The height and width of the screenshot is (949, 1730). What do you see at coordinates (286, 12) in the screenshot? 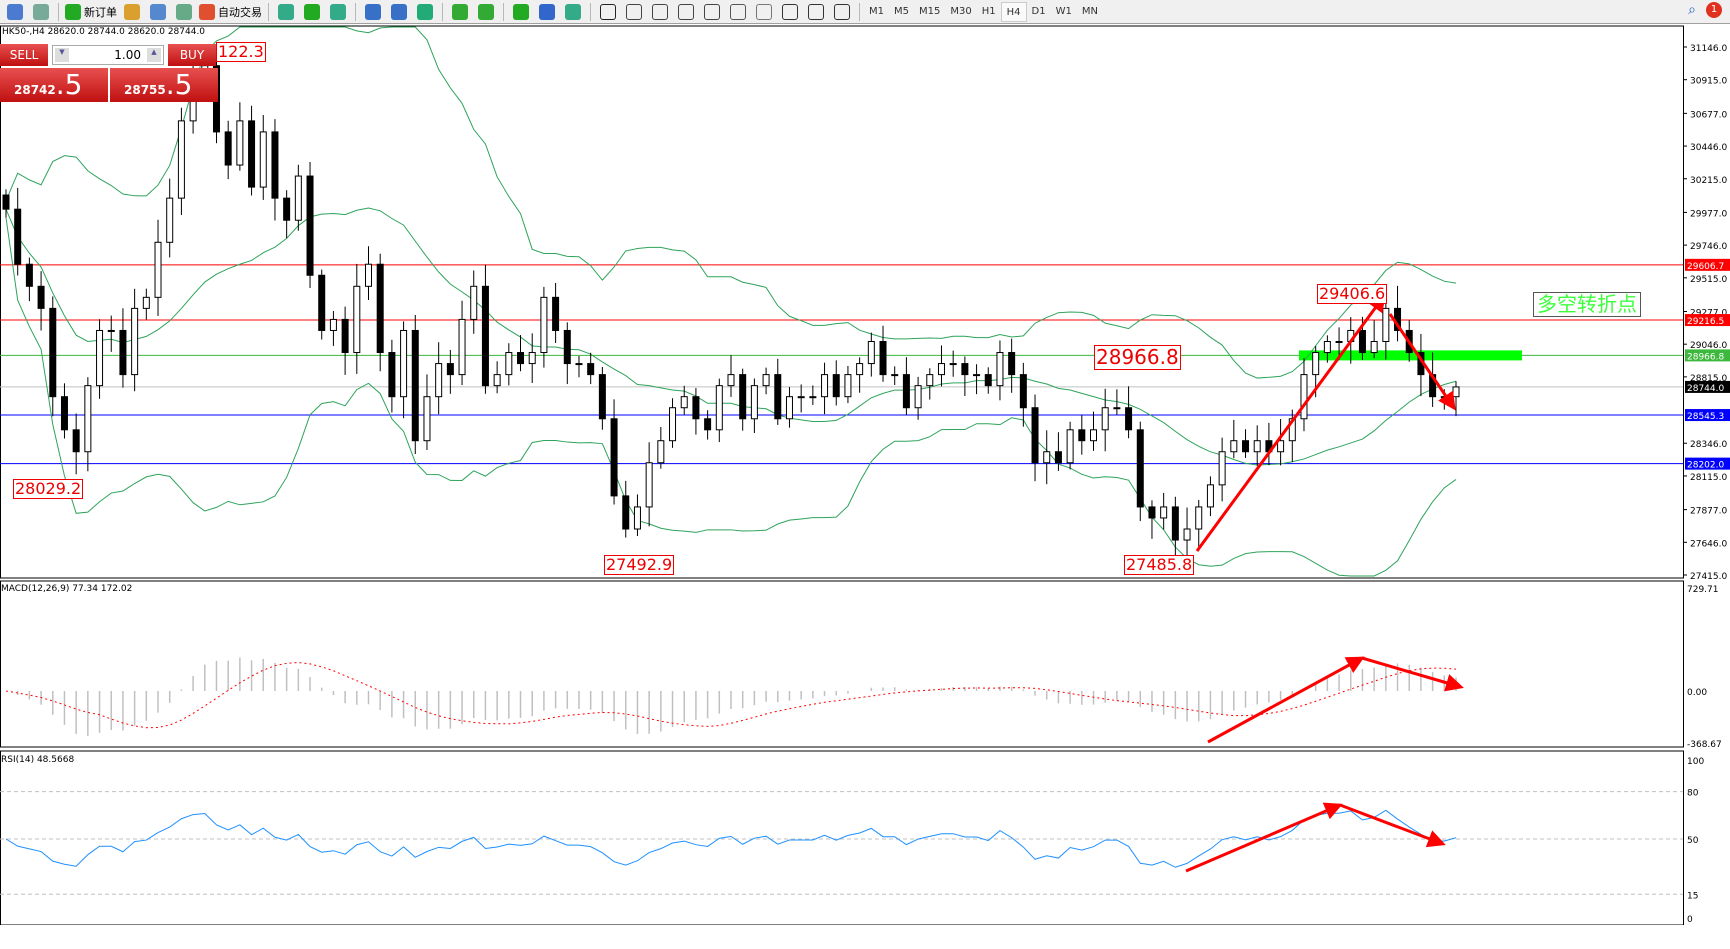
I see `bar-chart-button` at bounding box center [286, 12].